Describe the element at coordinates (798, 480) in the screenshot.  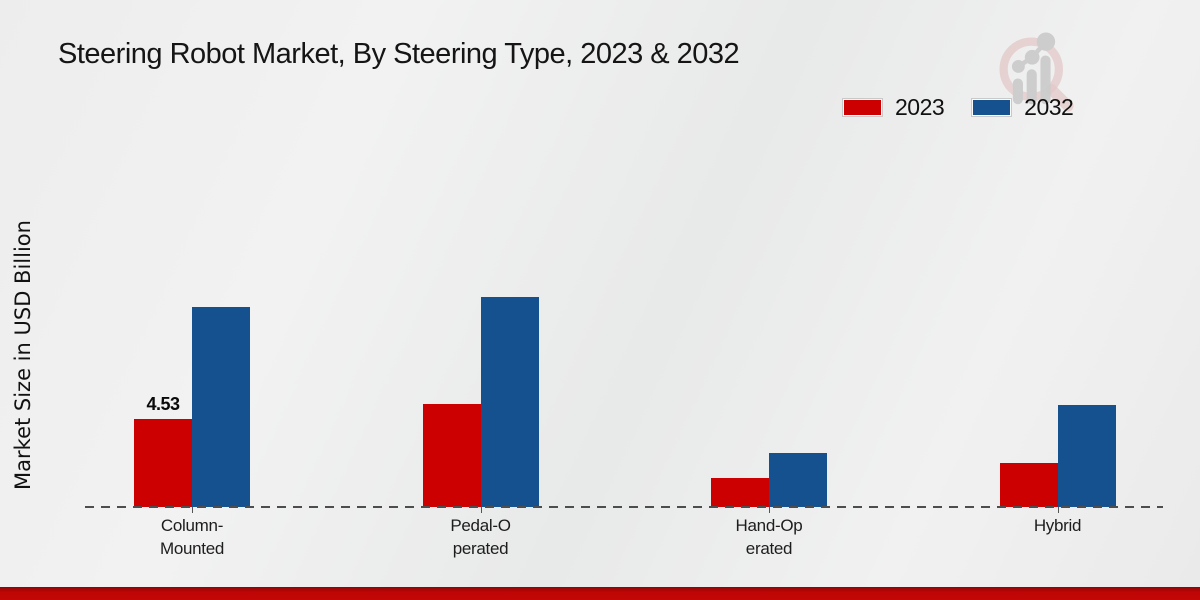
I see `bar-2032-hand-operated` at that location.